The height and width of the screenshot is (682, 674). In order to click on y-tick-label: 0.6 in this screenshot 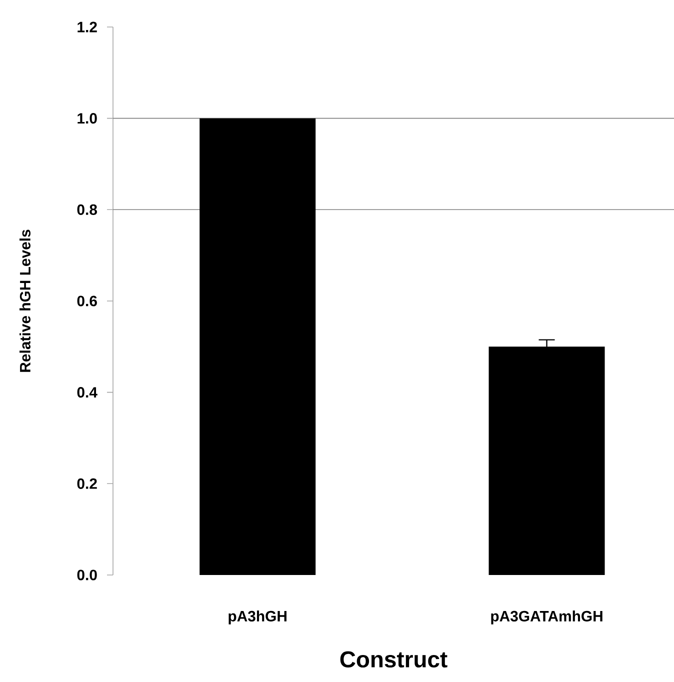, I will do `click(87, 301)`.